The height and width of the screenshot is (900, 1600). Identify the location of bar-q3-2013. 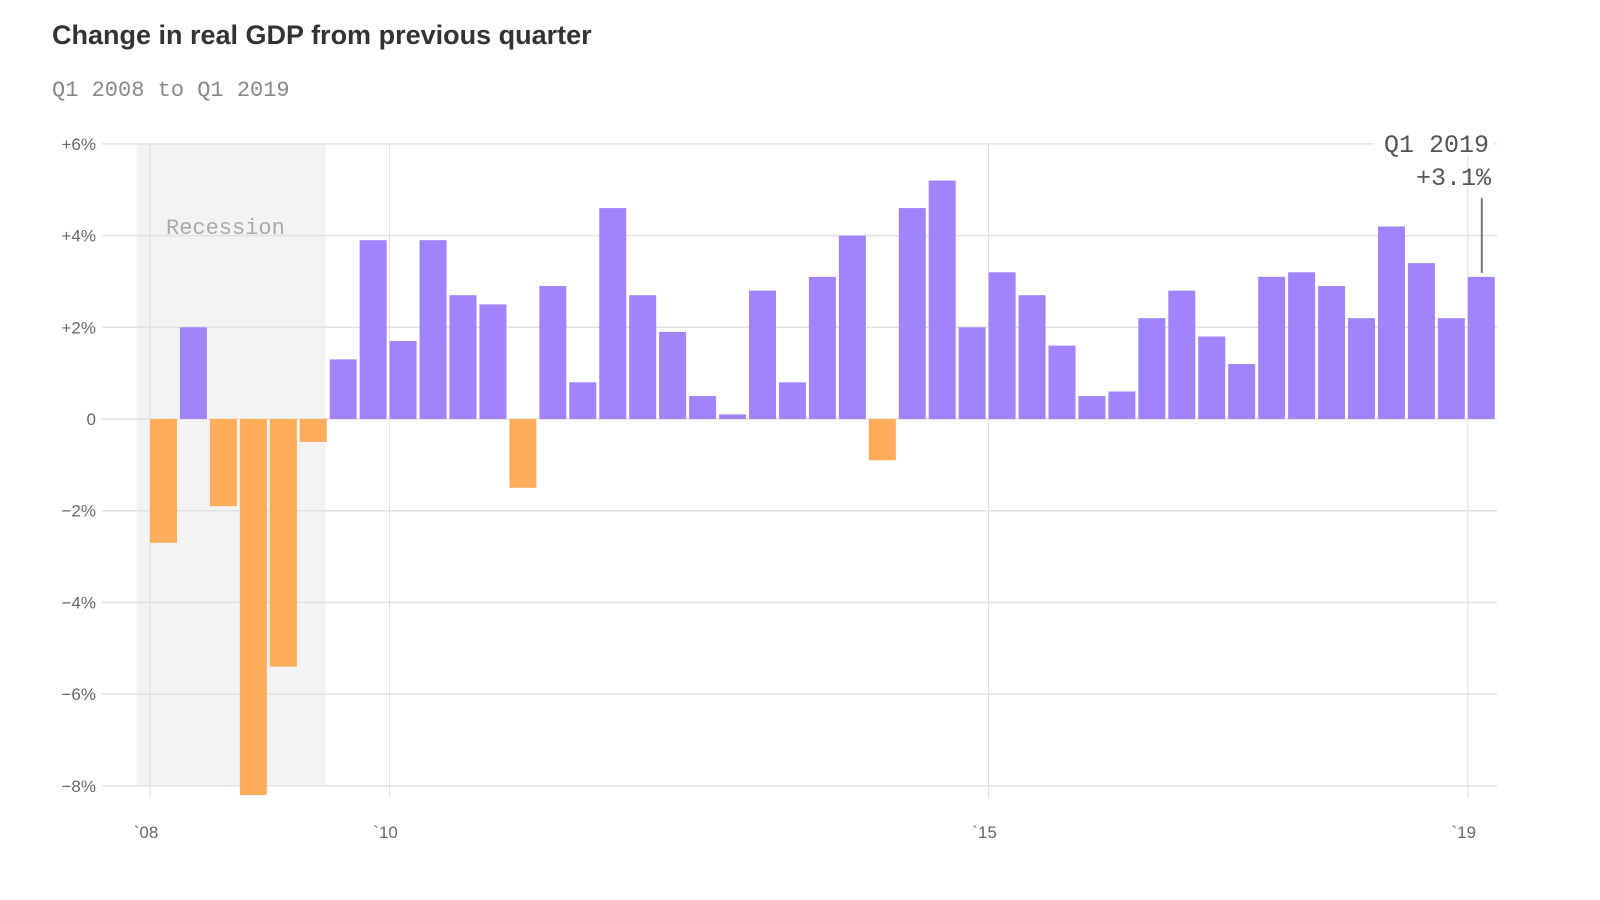
(822, 347).